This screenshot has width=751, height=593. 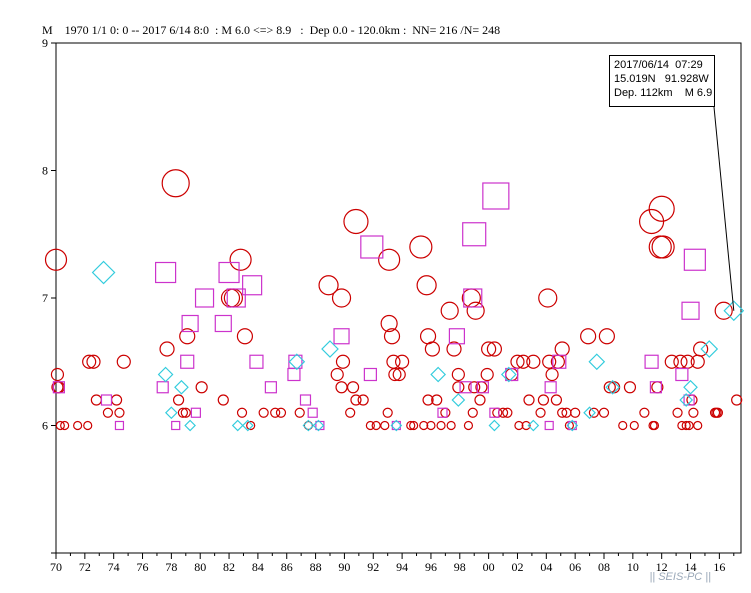 What do you see at coordinates (517, 567) in the screenshot?
I see `x-tick-label: 02` at bounding box center [517, 567].